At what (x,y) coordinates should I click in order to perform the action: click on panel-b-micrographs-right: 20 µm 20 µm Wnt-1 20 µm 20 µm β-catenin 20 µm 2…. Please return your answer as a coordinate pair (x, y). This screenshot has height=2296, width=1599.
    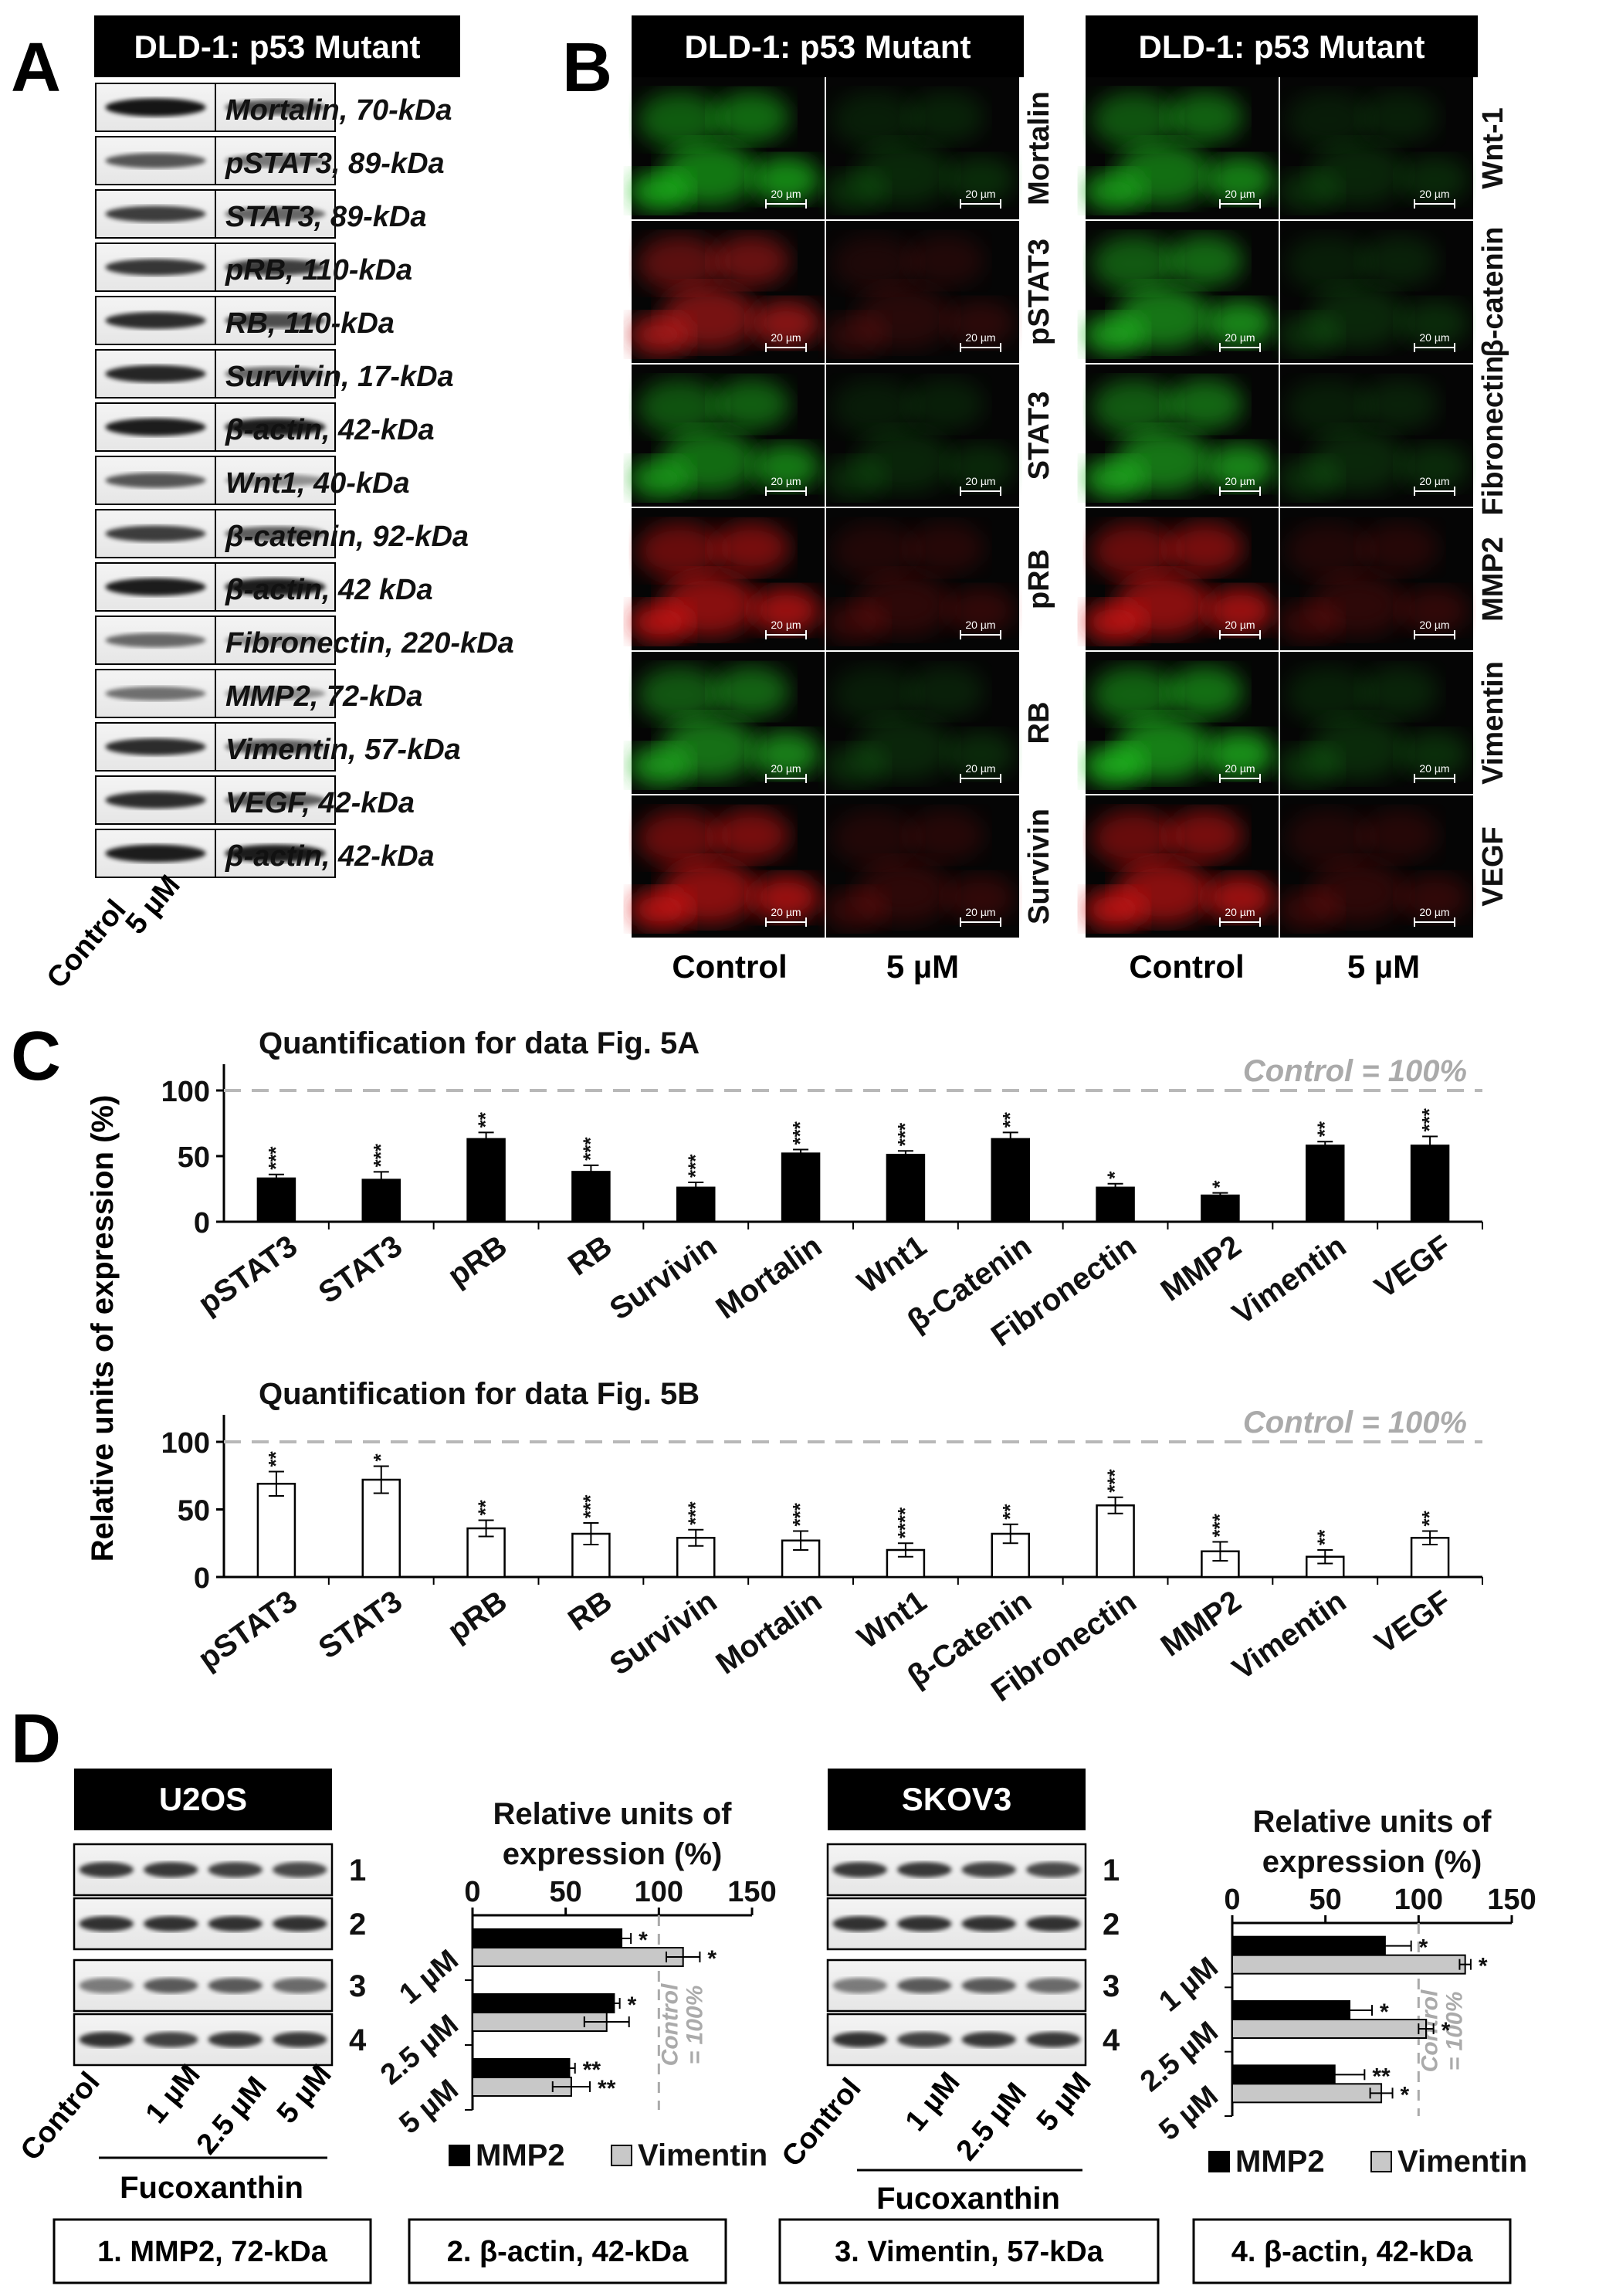
    Looking at the image, I should click on (1296, 507).